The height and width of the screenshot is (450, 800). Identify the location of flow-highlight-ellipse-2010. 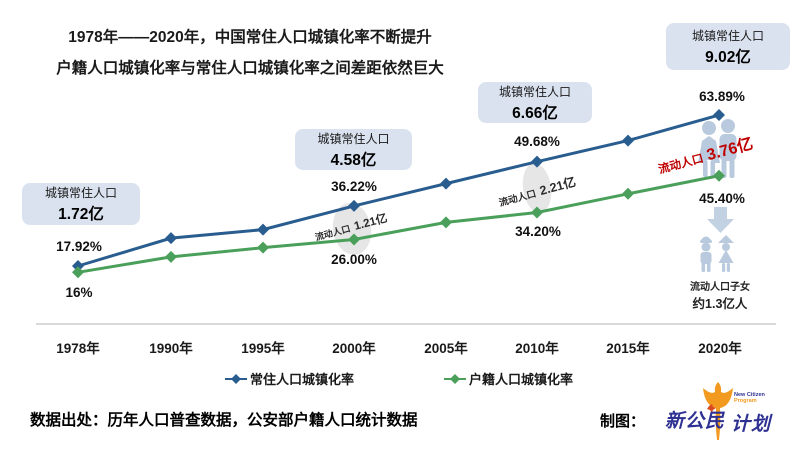
(537, 188).